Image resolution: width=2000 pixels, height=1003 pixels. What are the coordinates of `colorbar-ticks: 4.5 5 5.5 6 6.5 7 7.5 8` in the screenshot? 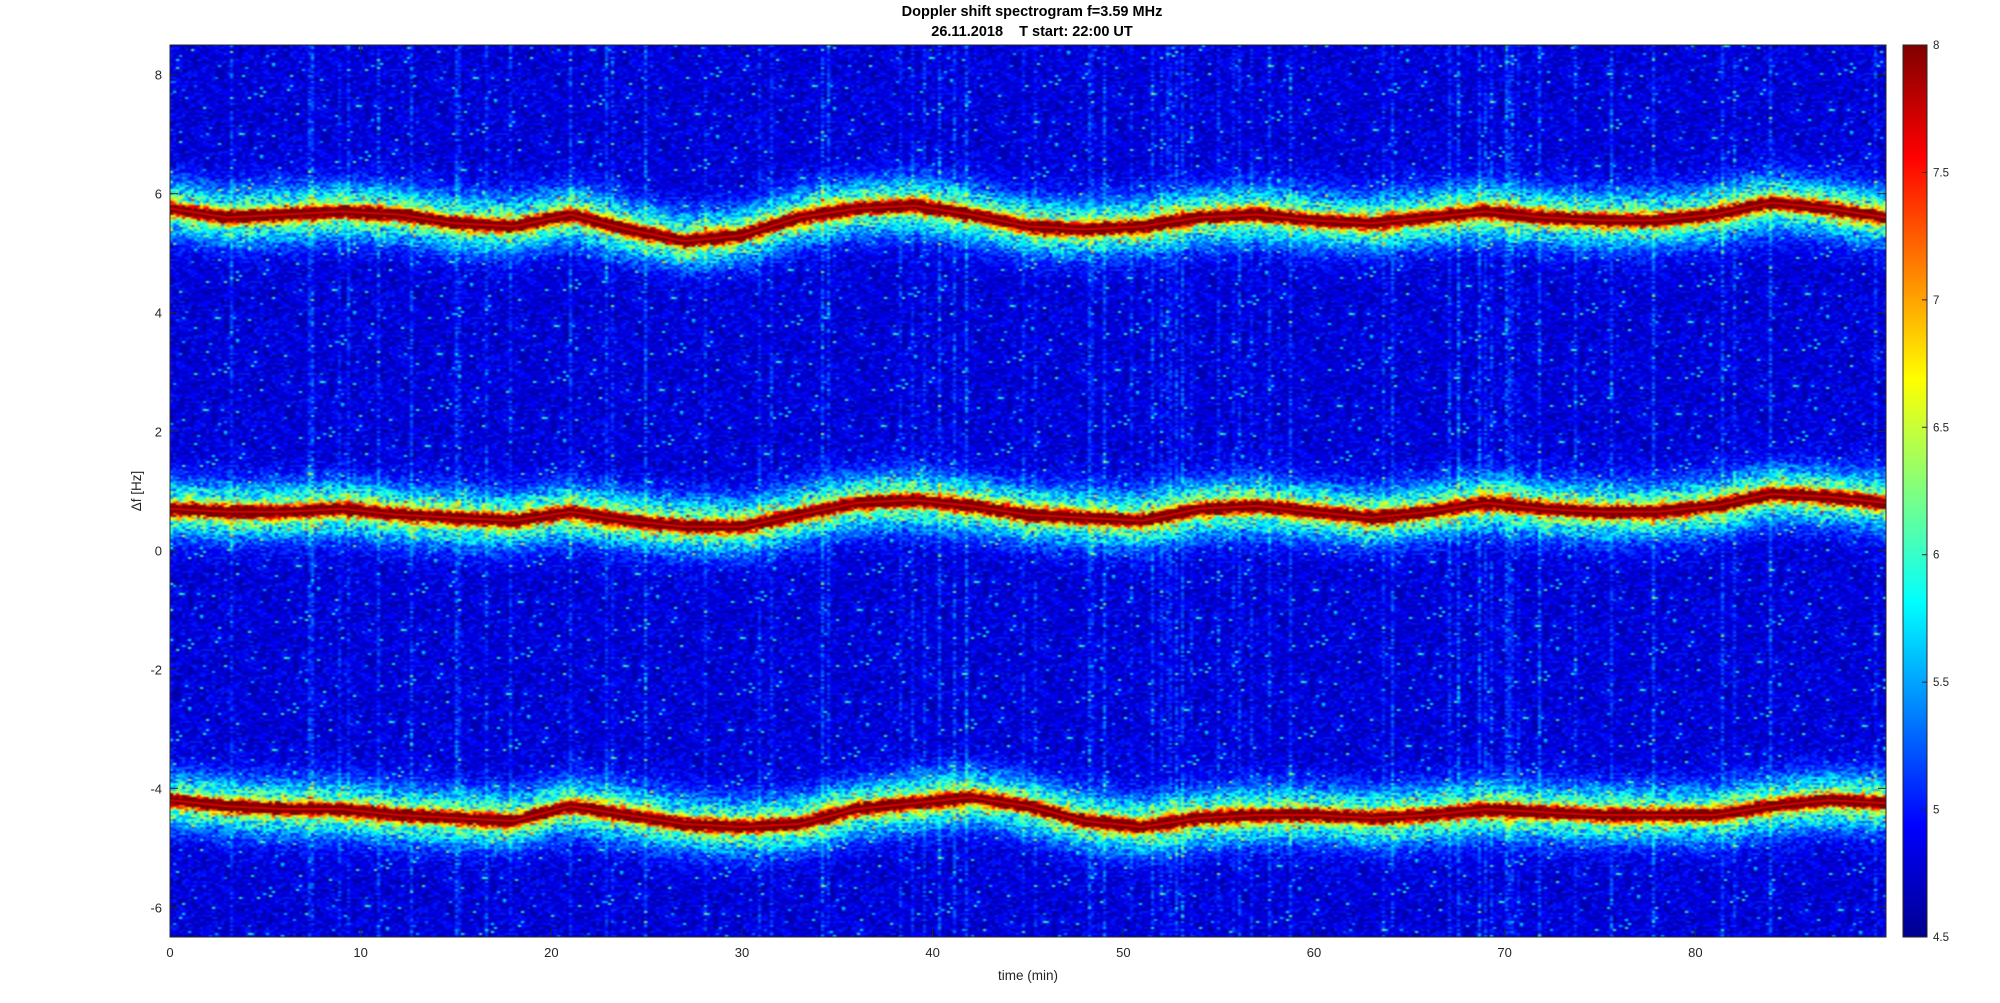 It's located at (1935, 492).